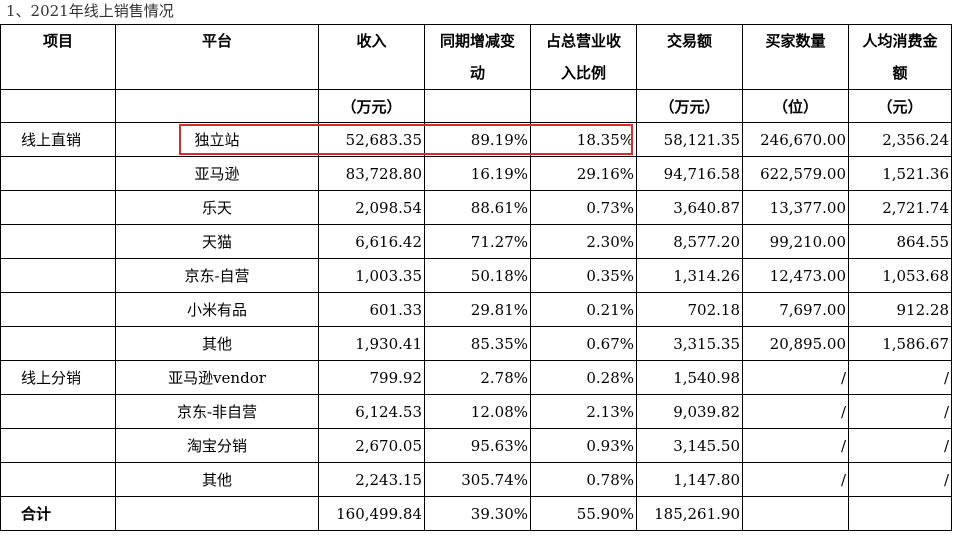 This screenshot has width=956, height=536. Describe the element at coordinates (217, 207) in the screenshot. I see `platform-cell: 乐天` at that location.